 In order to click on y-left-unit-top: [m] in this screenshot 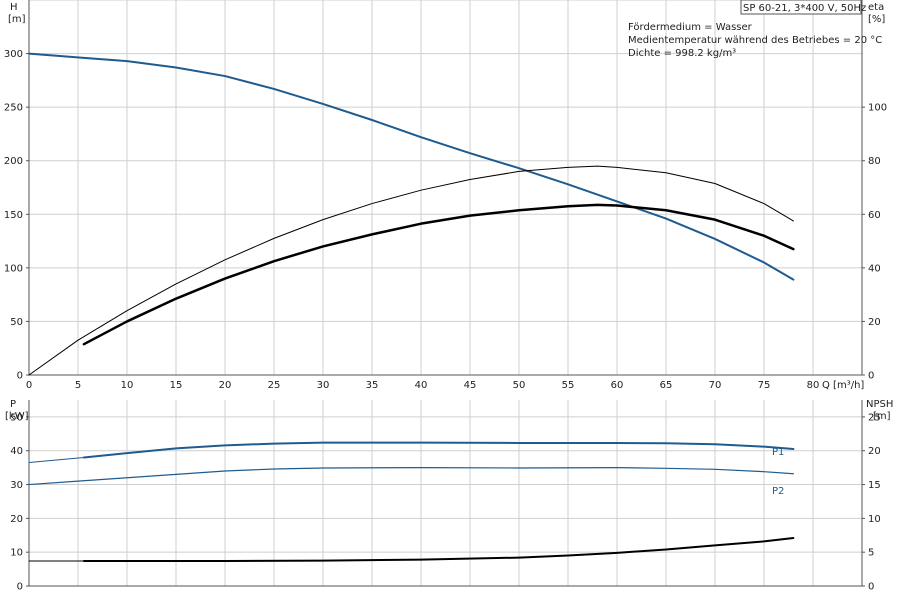, I will do `click(17, 19)`.